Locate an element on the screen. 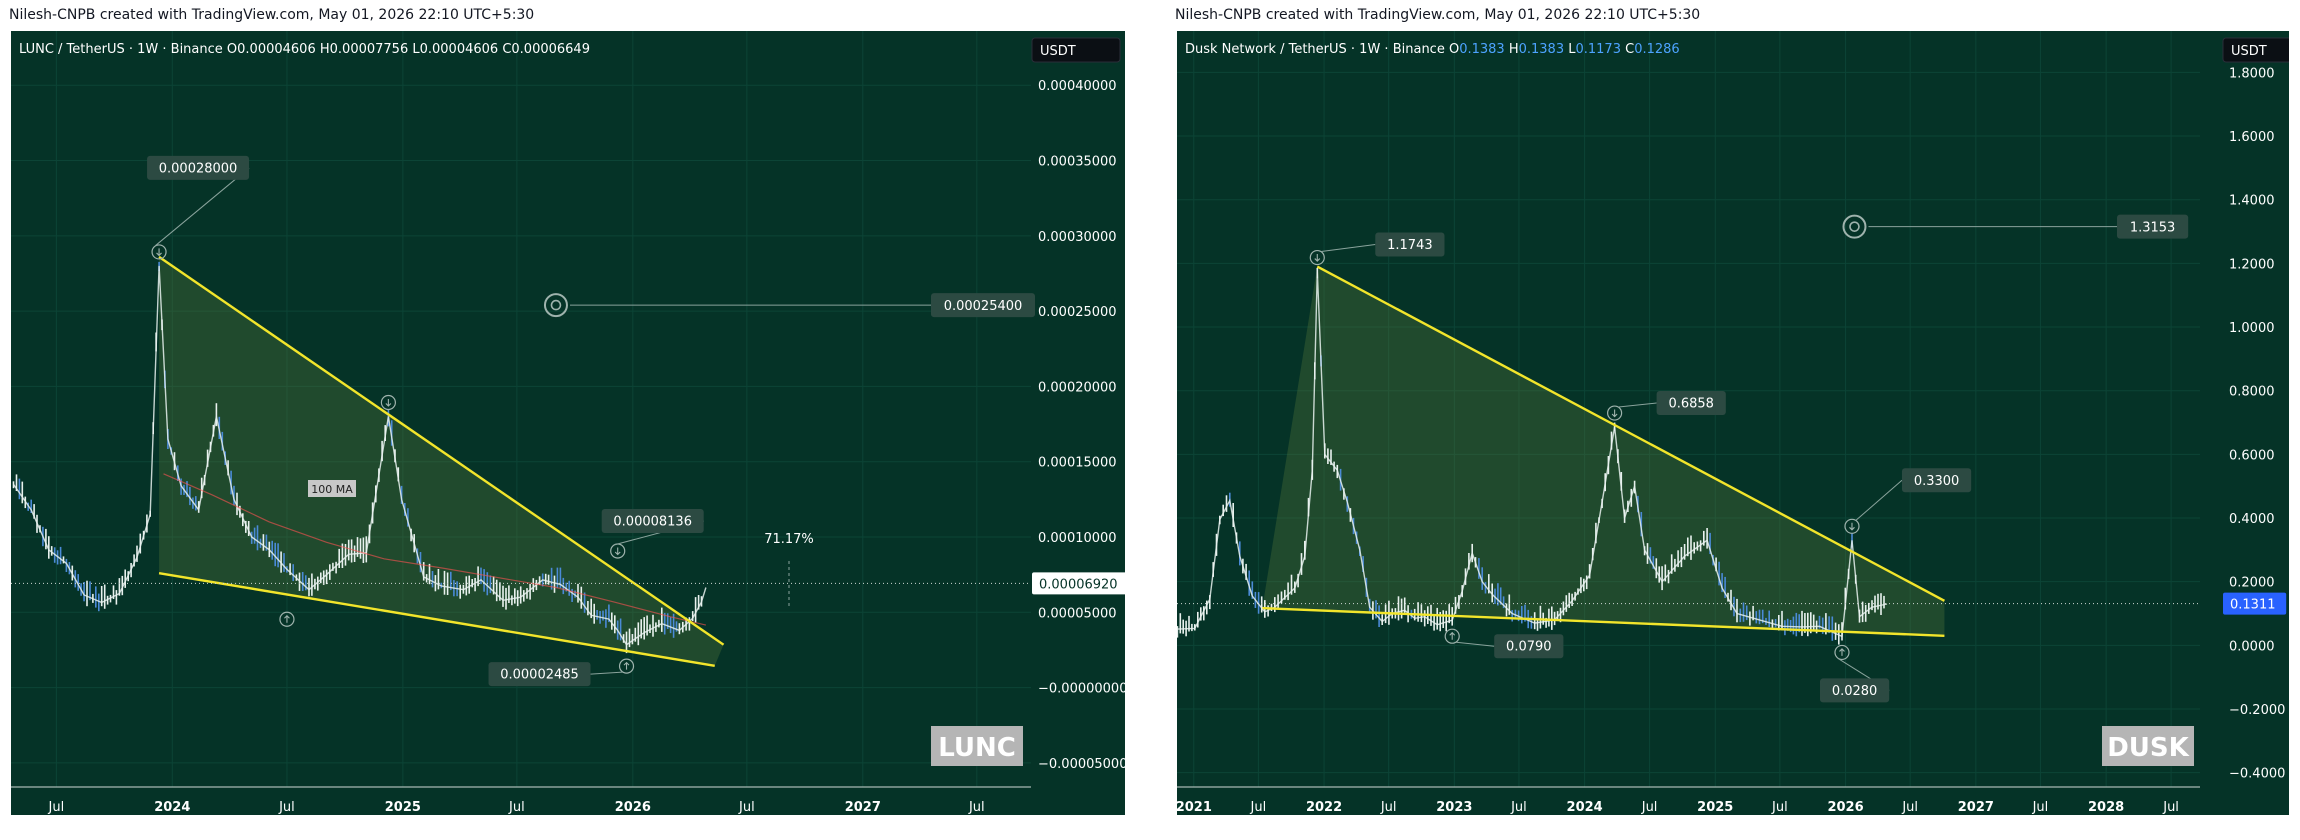  y-tick-label: 0.00015000 is located at coordinates (1077, 463).